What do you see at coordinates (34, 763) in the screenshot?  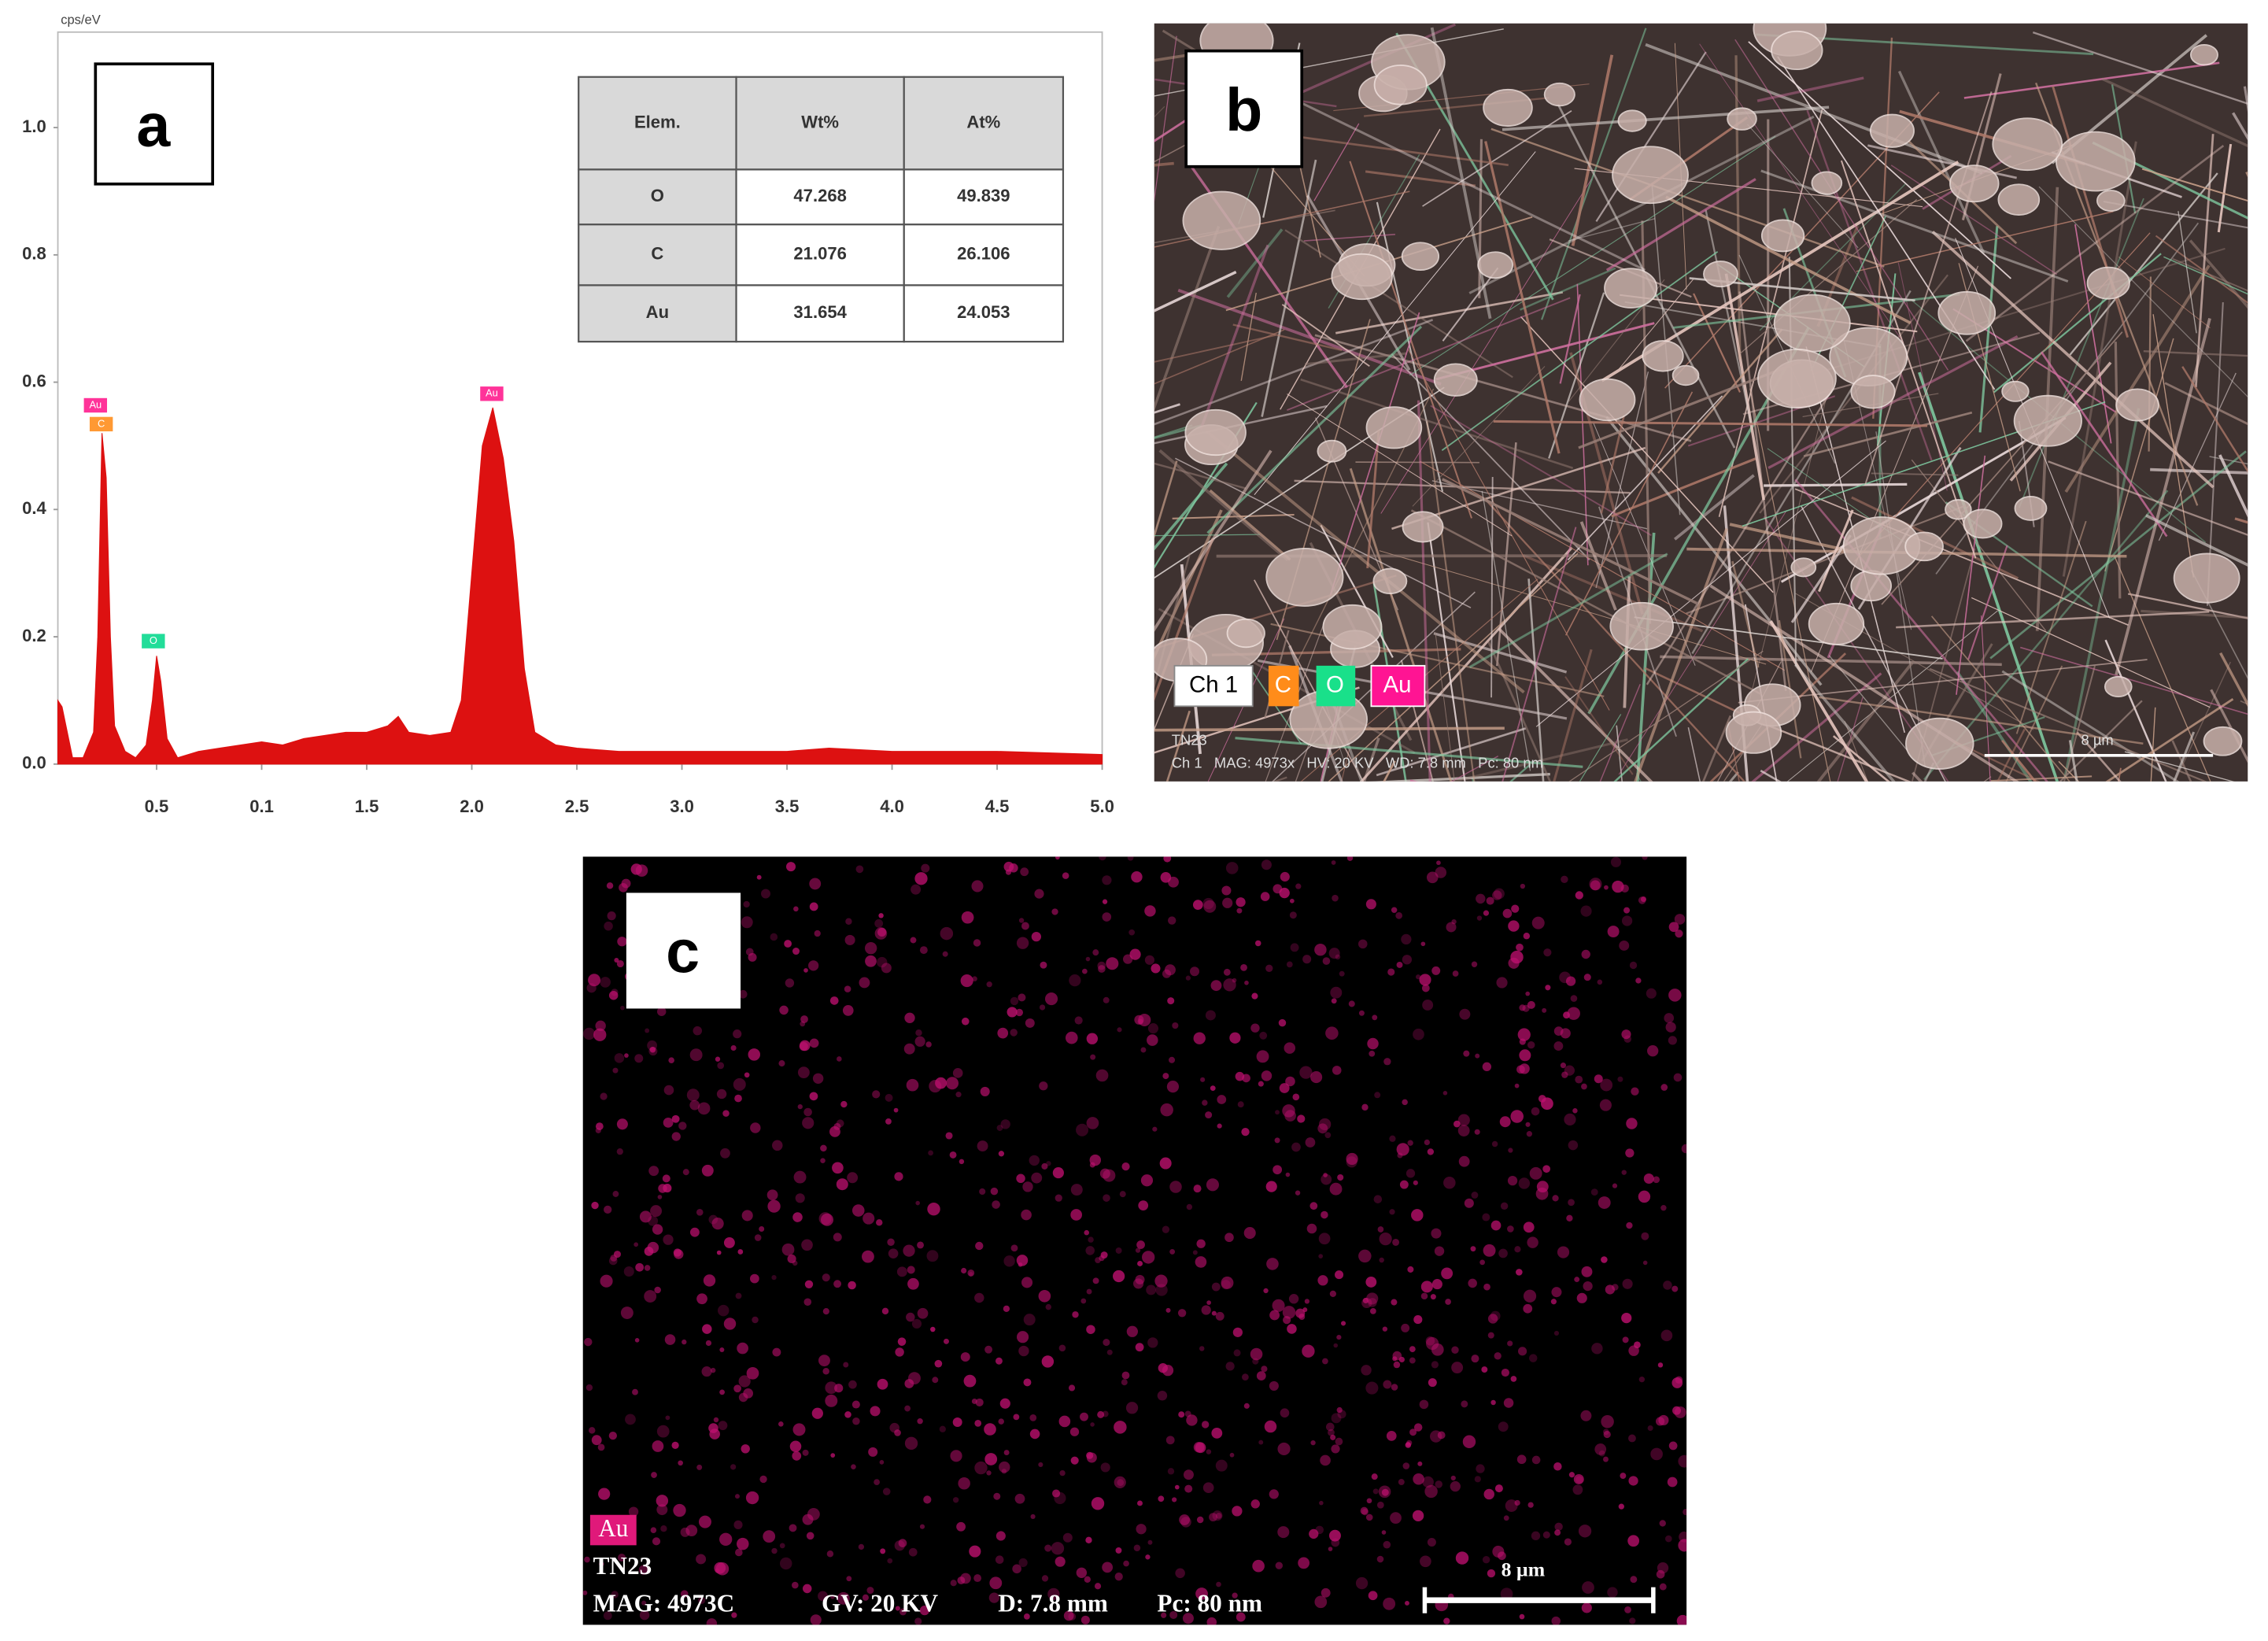 I see `y-tick-label: 0.0` at bounding box center [34, 763].